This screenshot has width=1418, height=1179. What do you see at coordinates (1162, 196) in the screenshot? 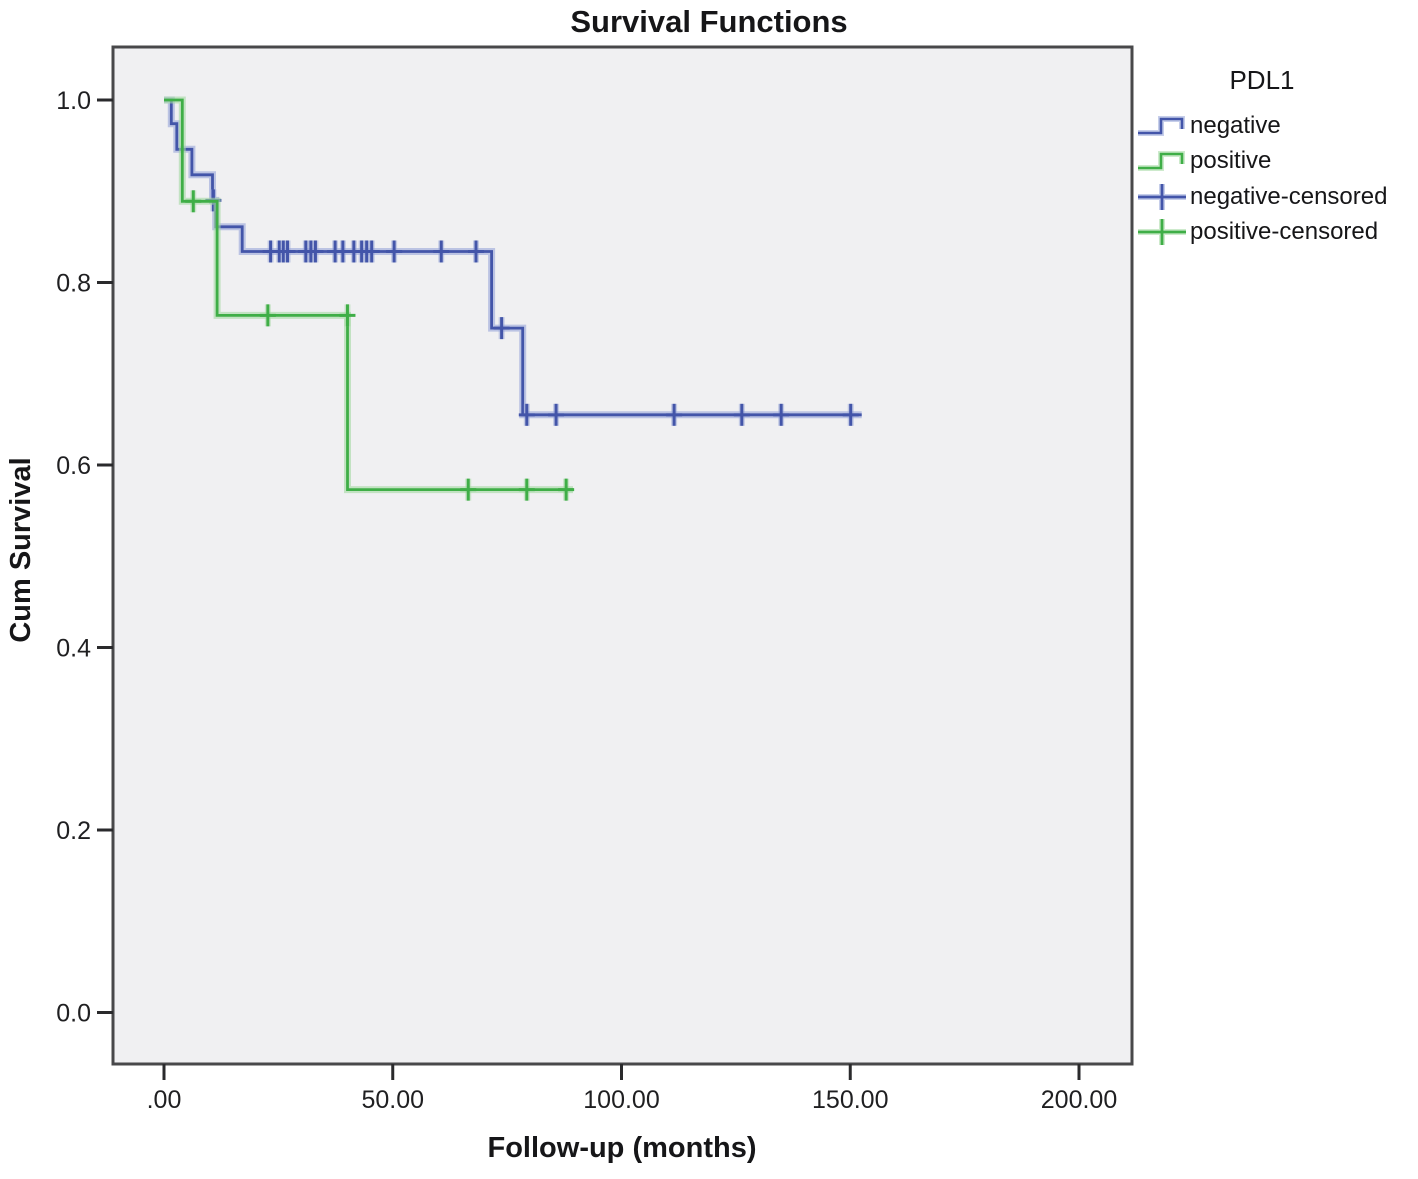
I see `negative-censored-symbol` at bounding box center [1162, 196].